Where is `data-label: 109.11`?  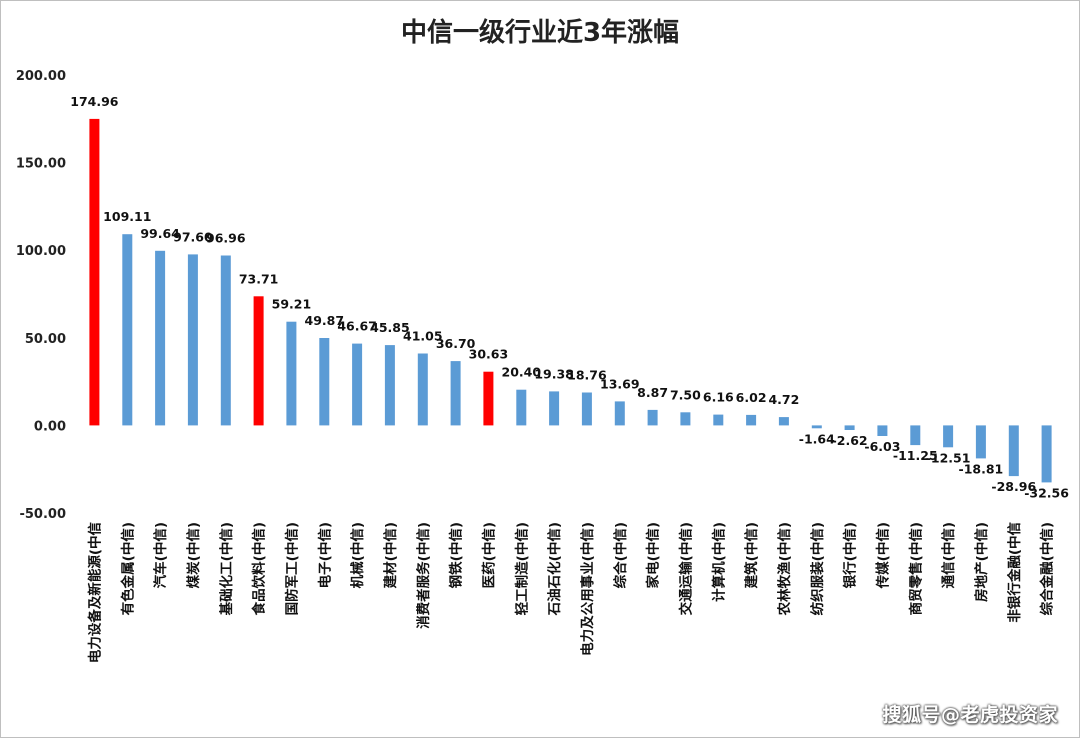
data-label: 109.11 is located at coordinates (127, 216).